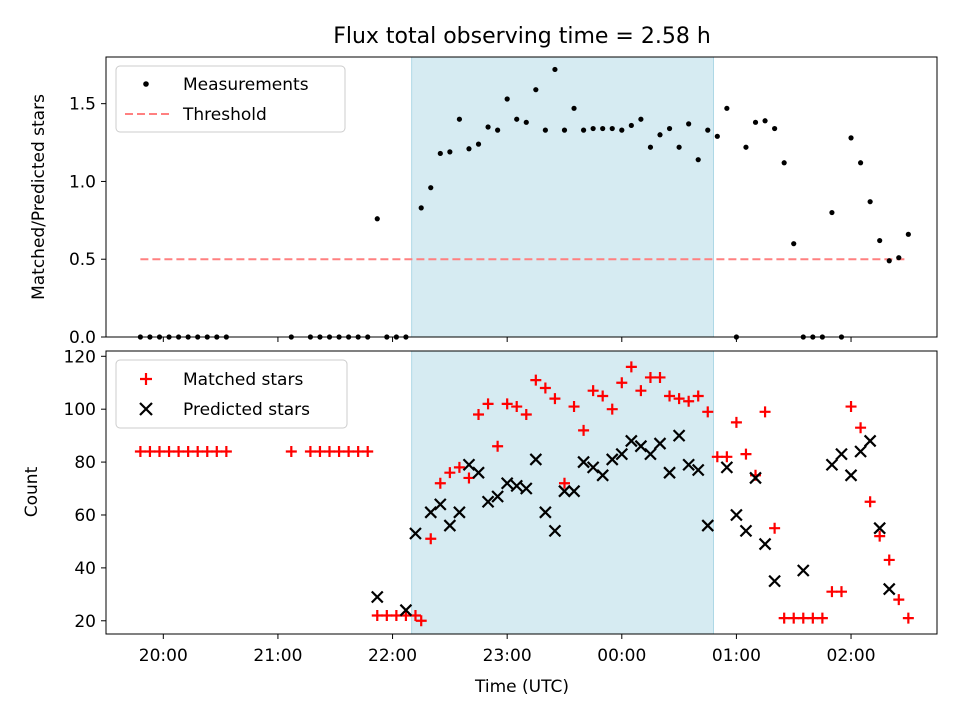 The height and width of the screenshot is (720, 960). Describe the element at coordinates (562, 197) in the screenshot. I see `top-shaded-span` at that location.